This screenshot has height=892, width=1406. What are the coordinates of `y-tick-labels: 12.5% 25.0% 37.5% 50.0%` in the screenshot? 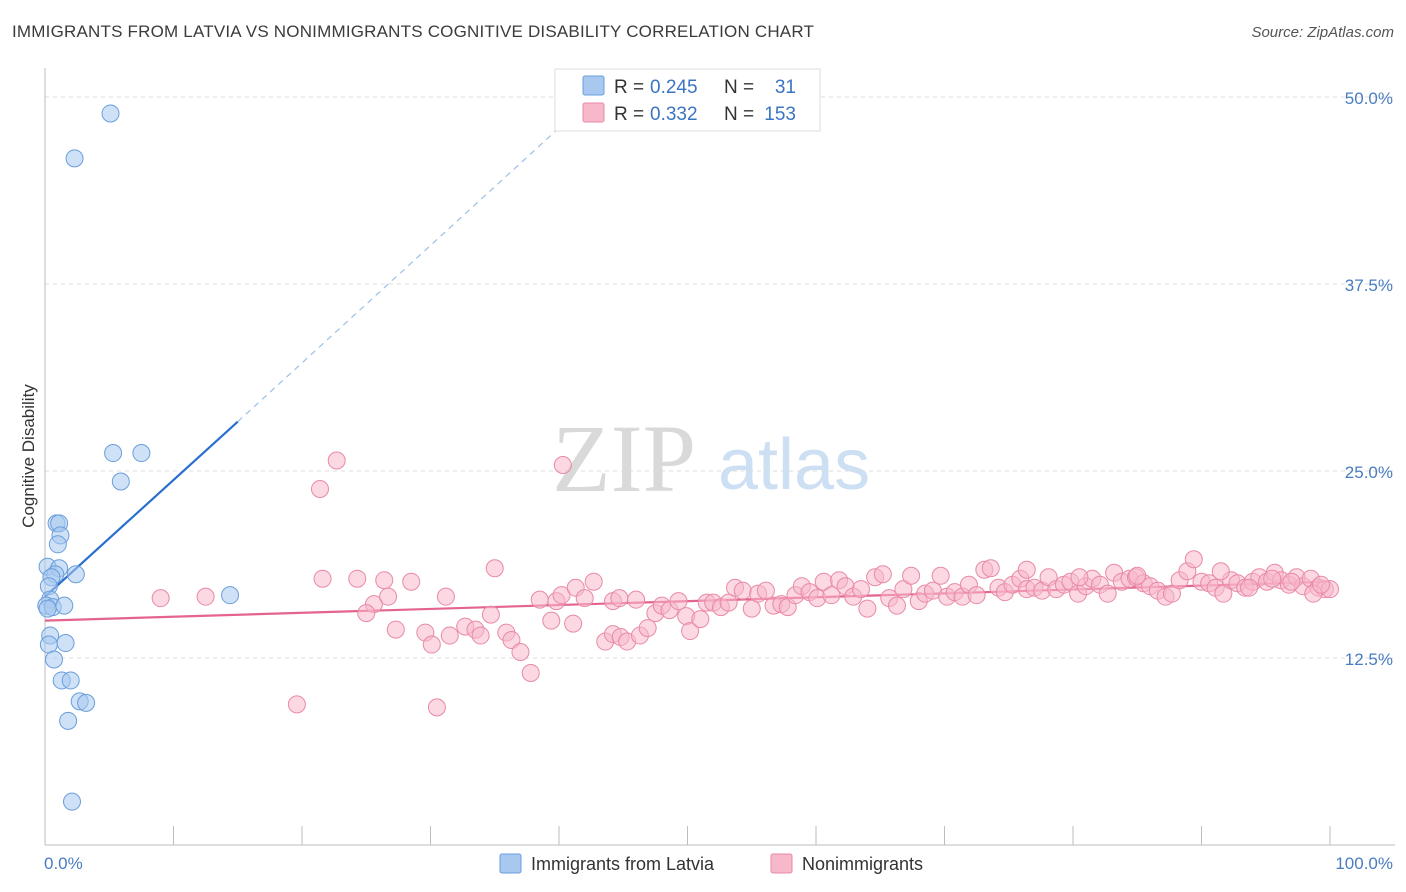 It's located at (1369, 379).